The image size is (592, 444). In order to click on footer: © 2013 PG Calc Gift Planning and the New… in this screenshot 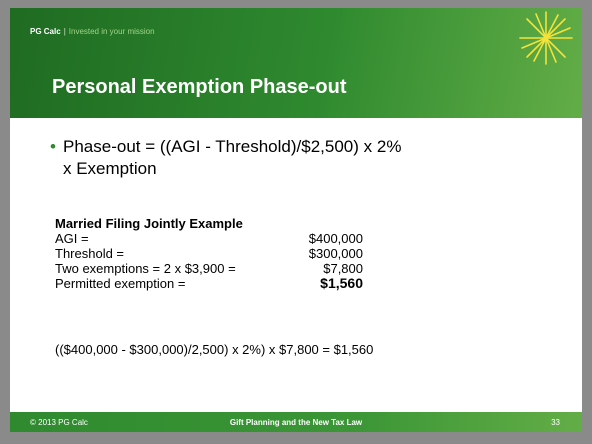, I will do `click(296, 422)`.